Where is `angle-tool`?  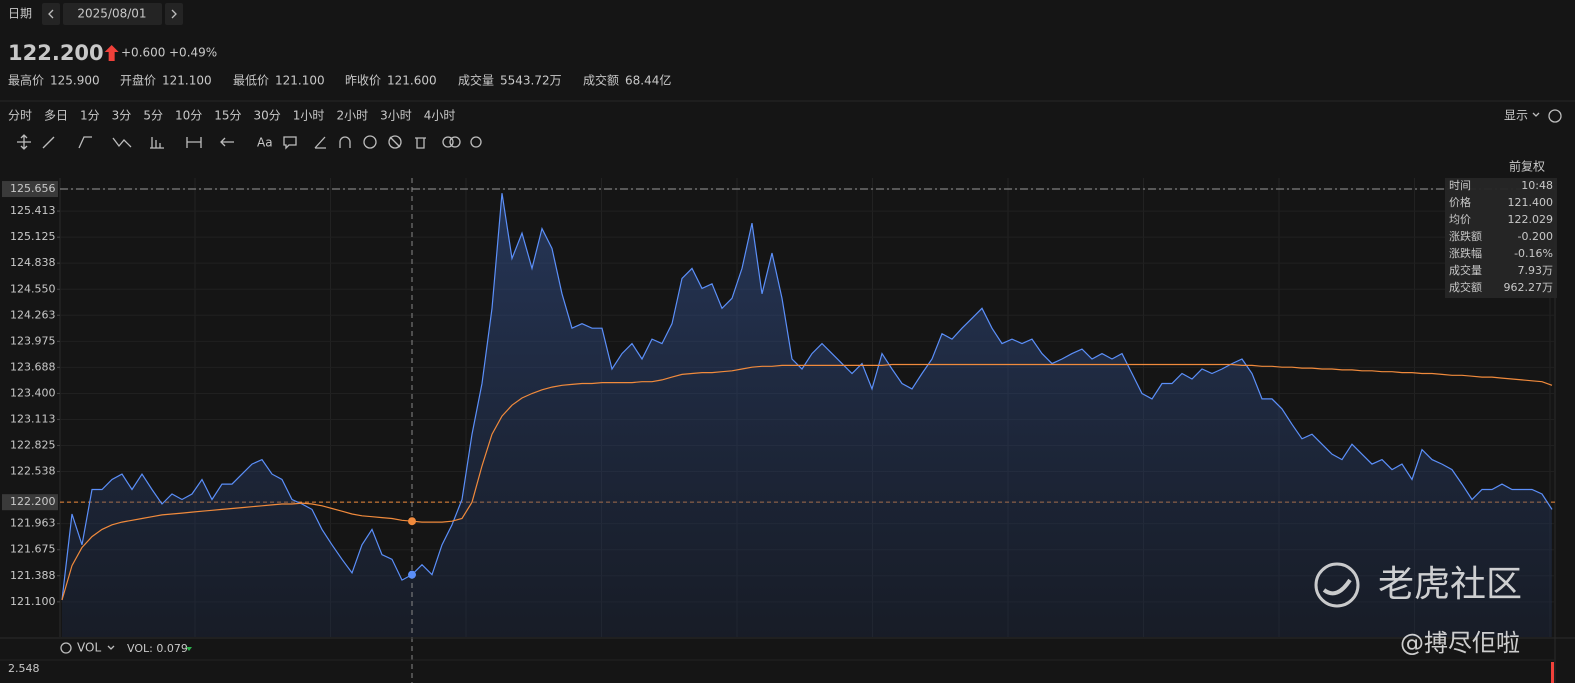
angle-tool is located at coordinates (320, 142).